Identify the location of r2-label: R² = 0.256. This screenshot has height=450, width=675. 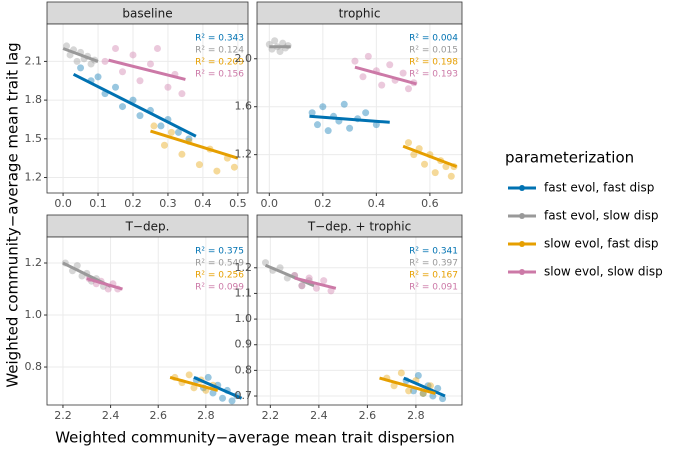
(219, 276).